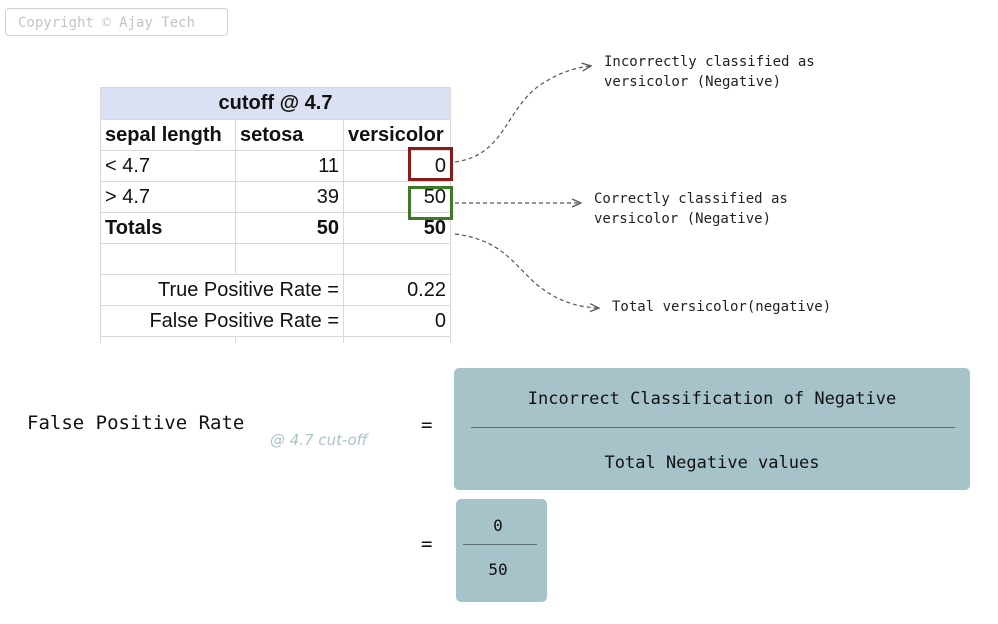 The width and height of the screenshot is (998, 624). Describe the element at coordinates (522, 114) in the screenshot. I see `arrow-incorrect` at that location.